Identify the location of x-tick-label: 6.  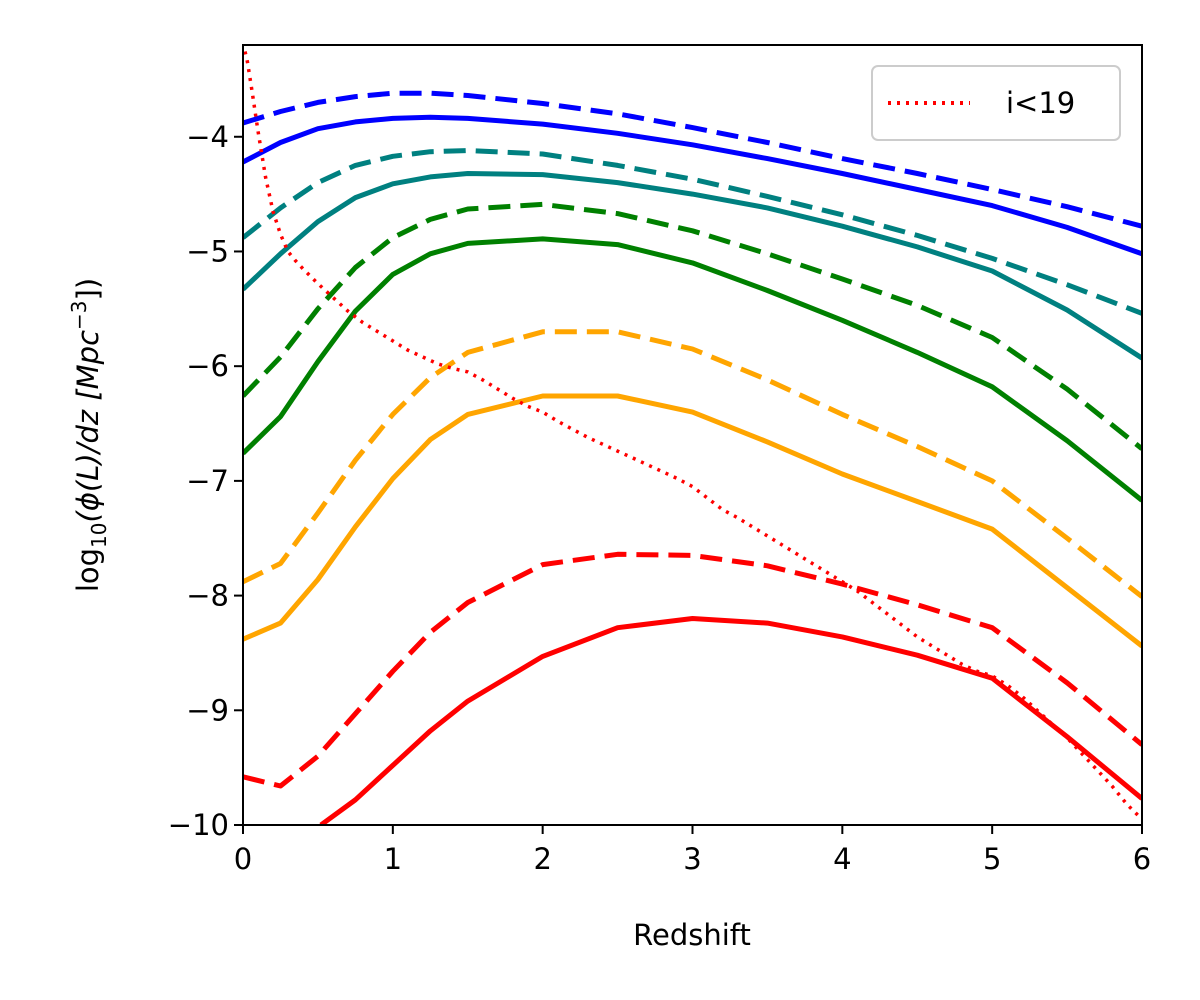
(1142, 859).